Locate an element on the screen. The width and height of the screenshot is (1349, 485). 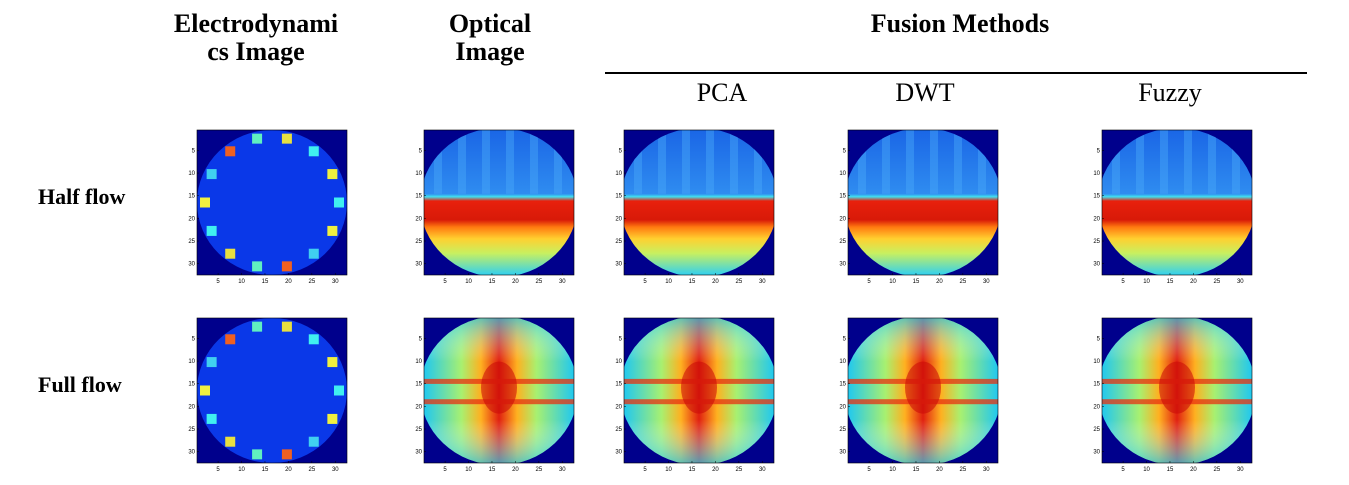
group-header: Fusion Methods is located at coordinates (960, 23).